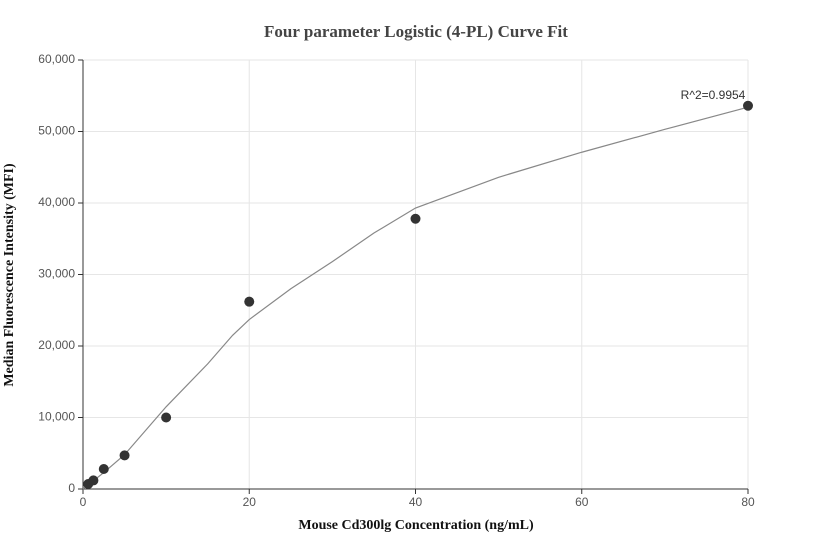  I want to click on y-tick-label: 10,000, so click(56, 417).